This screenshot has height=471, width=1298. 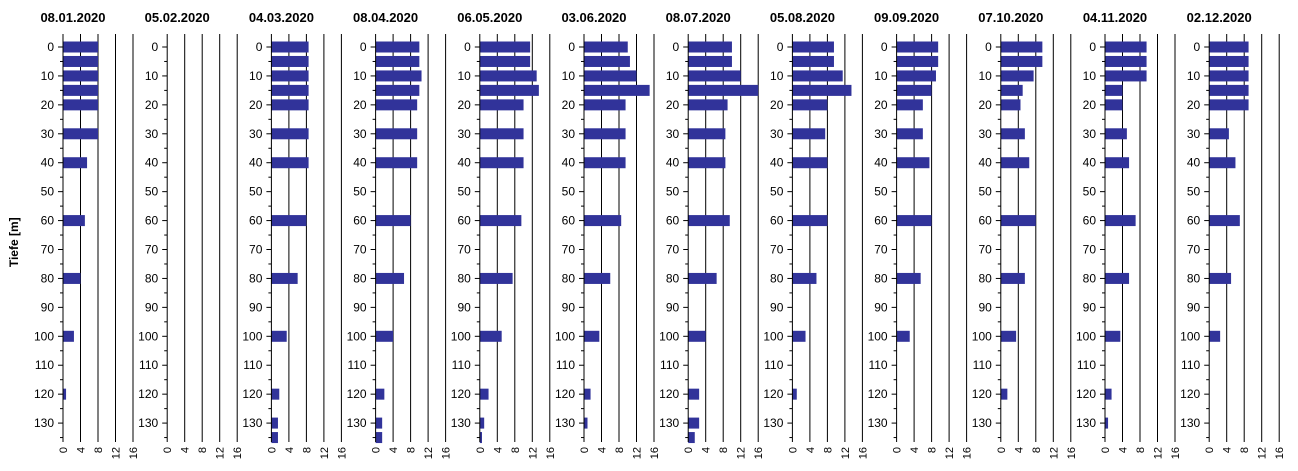 I want to click on y-tick-label: 20, so click(x=360, y=105).